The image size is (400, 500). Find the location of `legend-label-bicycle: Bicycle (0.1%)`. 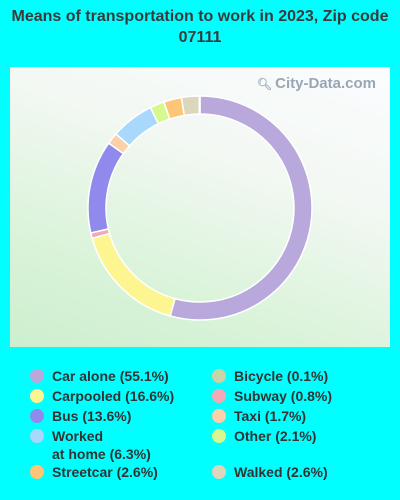

legend-label-bicycle: Bicycle (0.1%) is located at coordinates (281, 376).